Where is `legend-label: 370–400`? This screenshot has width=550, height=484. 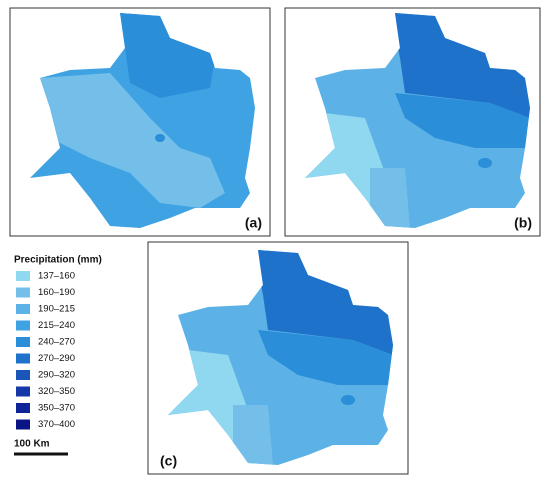 legend-label: 370–400 is located at coordinates (56, 424).